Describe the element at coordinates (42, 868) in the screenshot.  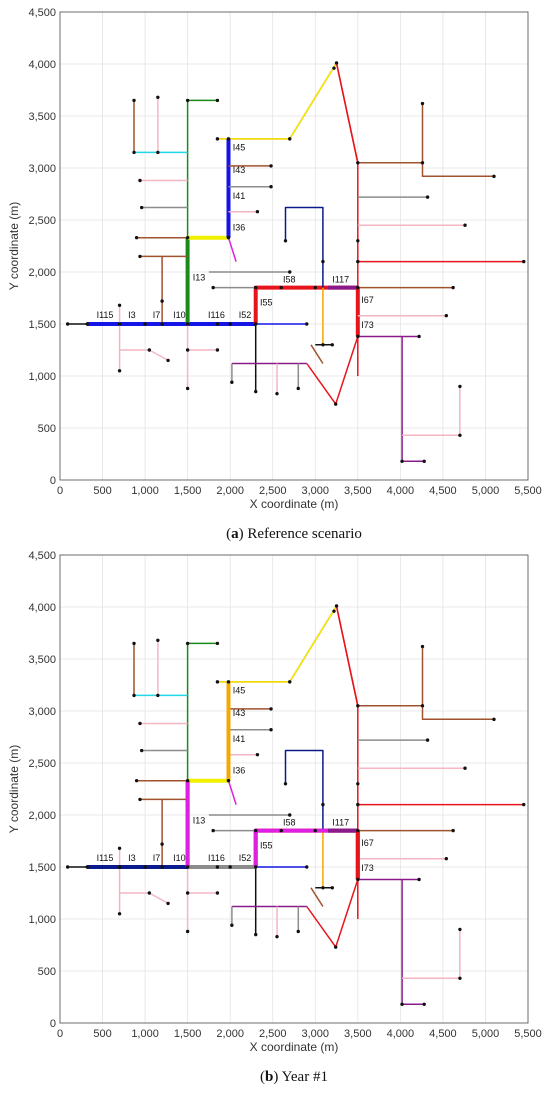
I see `y-tick-label: 1,500` at that location.